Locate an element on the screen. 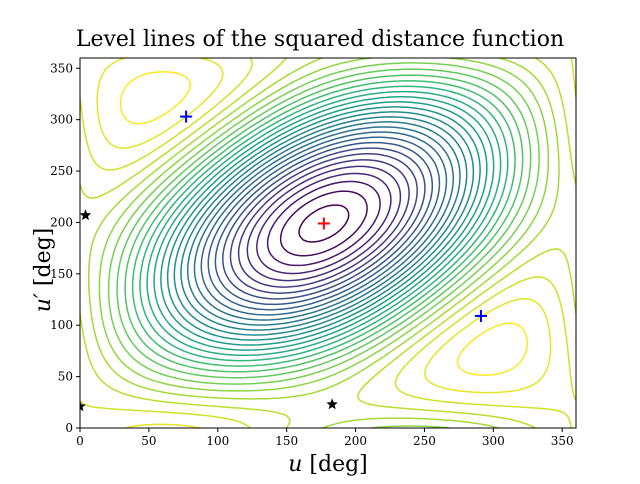 Image resolution: width=640 pixels, height=484 pixels. x-axis-label: u [deg] is located at coordinates (320, 464).